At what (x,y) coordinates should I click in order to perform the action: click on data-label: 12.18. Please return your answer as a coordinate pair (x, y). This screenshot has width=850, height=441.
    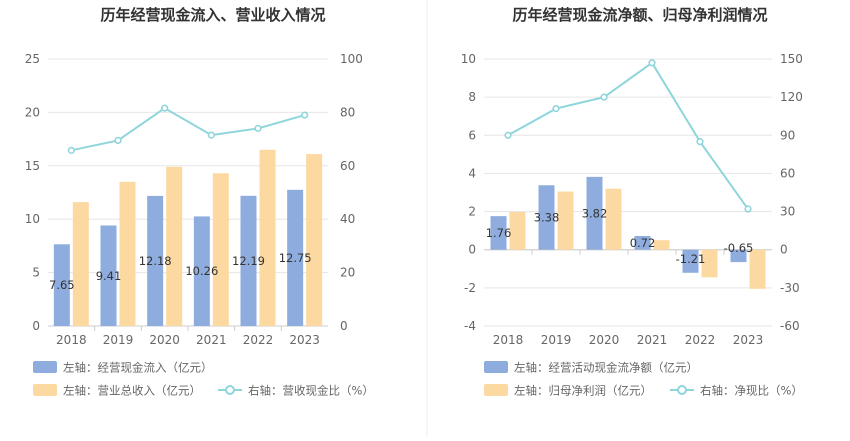
    Looking at the image, I should click on (155, 261).